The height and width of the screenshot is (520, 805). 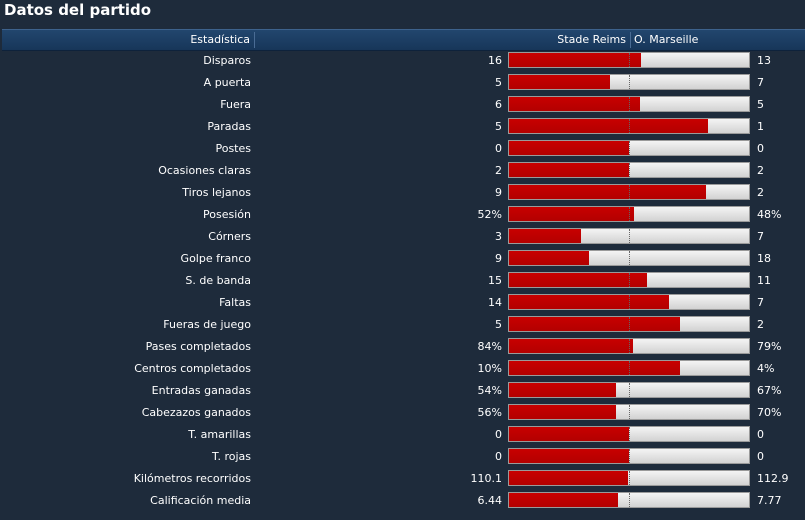 I want to click on home-value: 14, so click(x=495, y=302).